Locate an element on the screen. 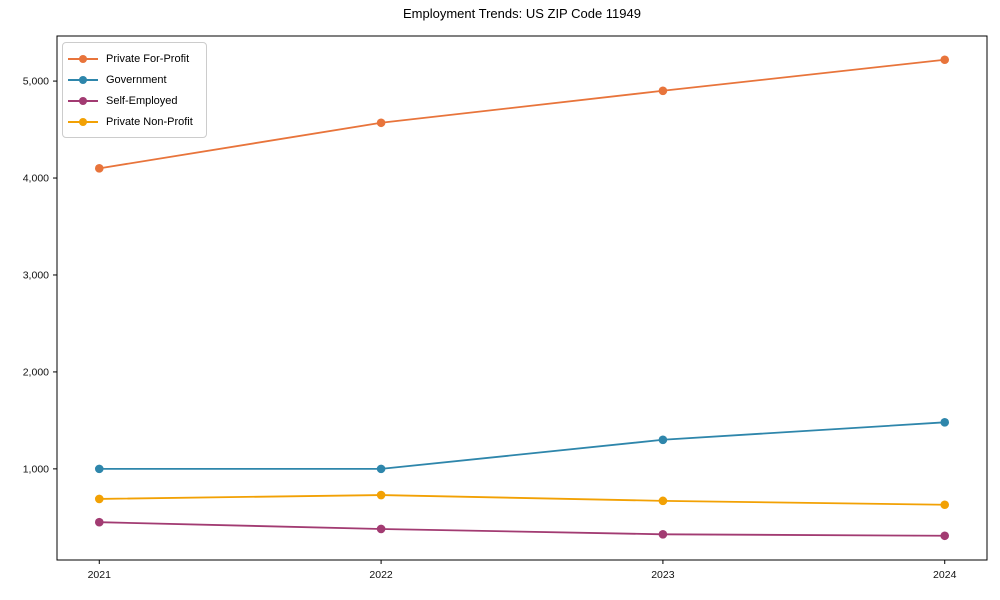 The width and height of the screenshot is (1000, 600). legend-label: Private Non-Profit is located at coordinates (149, 121).